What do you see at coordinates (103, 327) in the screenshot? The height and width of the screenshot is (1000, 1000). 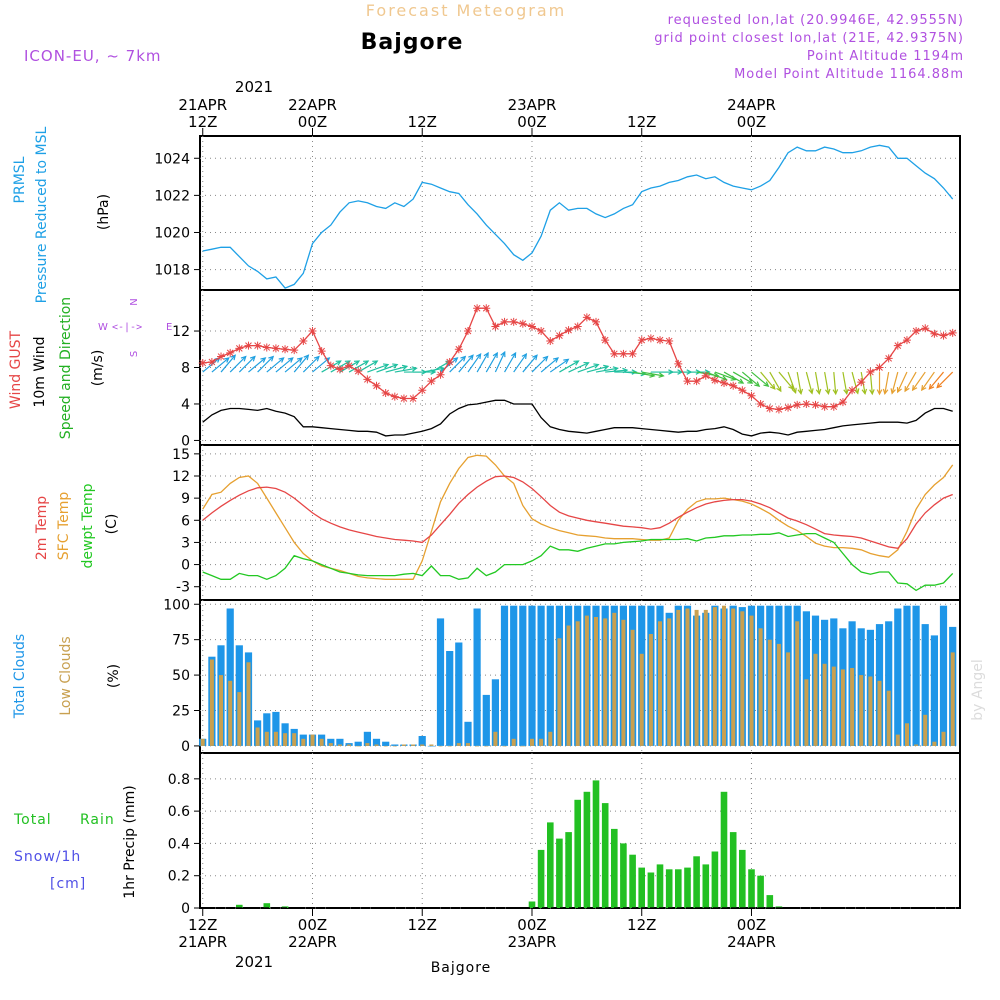 I see `compass-w: W` at bounding box center [103, 327].